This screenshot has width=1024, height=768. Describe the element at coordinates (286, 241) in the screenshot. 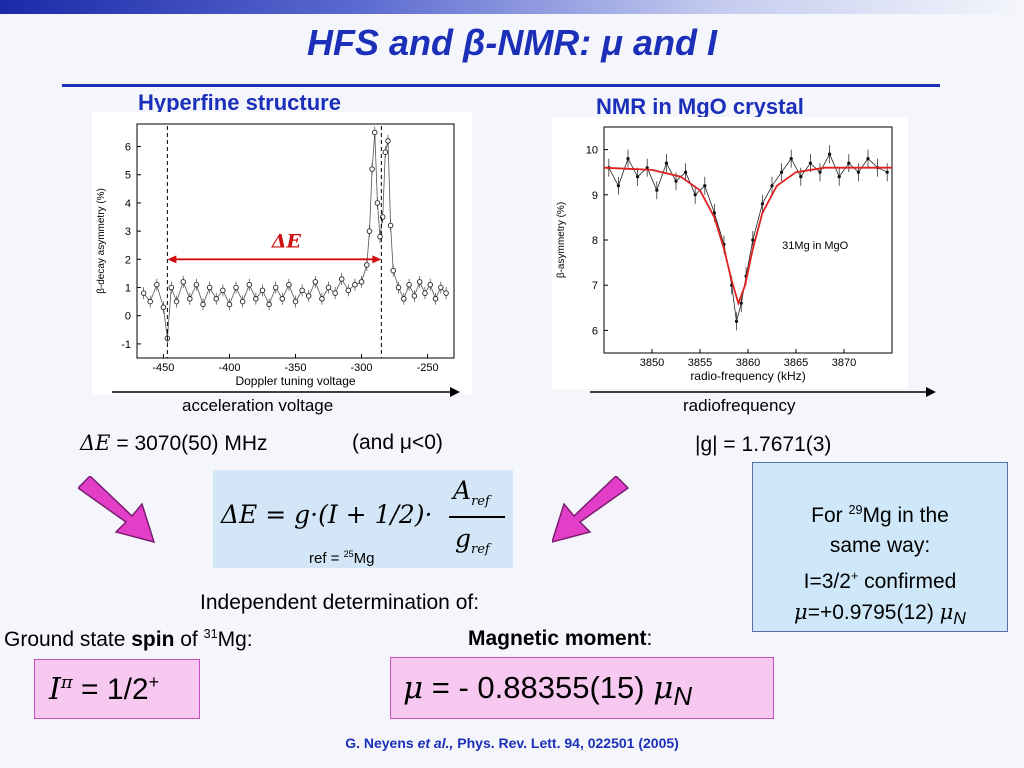

I see `delta-e-label: ΔE` at that location.